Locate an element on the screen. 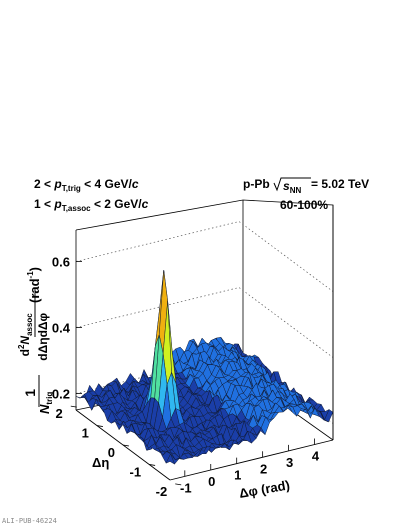  zlabel-trig: trig is located at coordinates (49, 398).